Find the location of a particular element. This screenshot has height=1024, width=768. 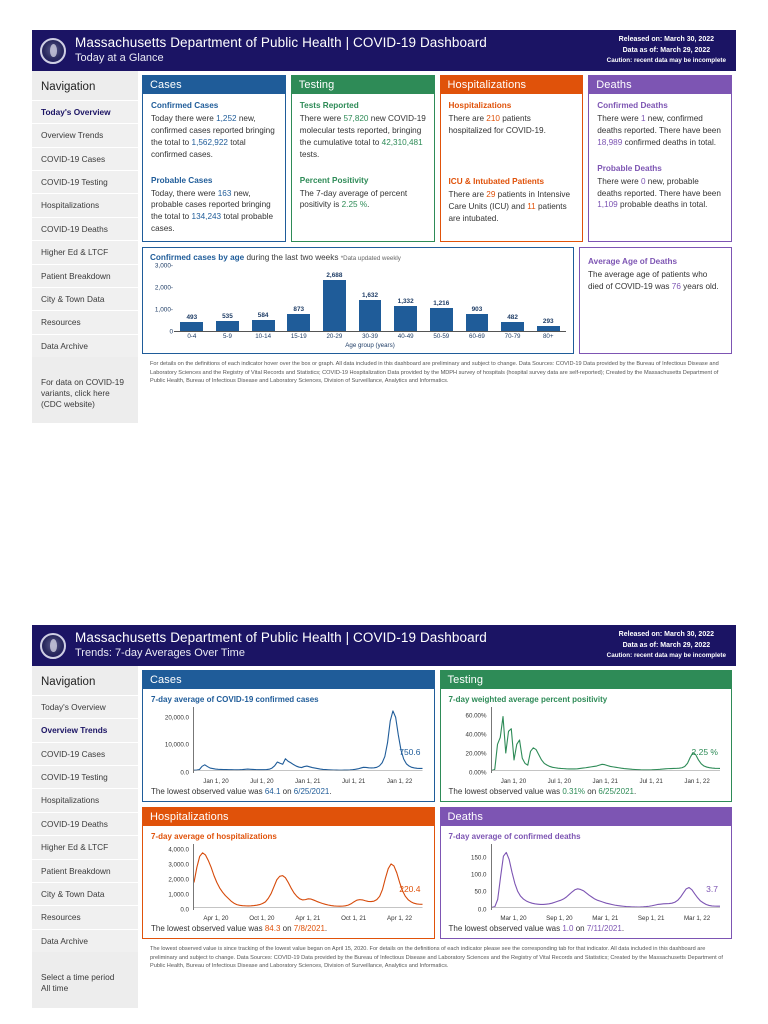

trend-y-tick: 4,000.0 is located at coordinates (178, 850).